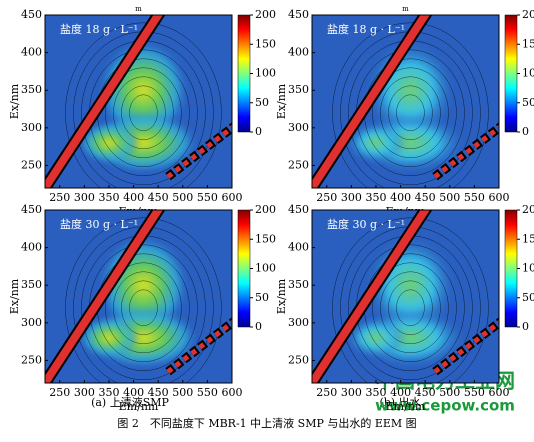 The image size is (534, 442). Describe the element at coordinates (139, 406) in the screenshot. I see `x-axis-label: Em/nm` at that location.